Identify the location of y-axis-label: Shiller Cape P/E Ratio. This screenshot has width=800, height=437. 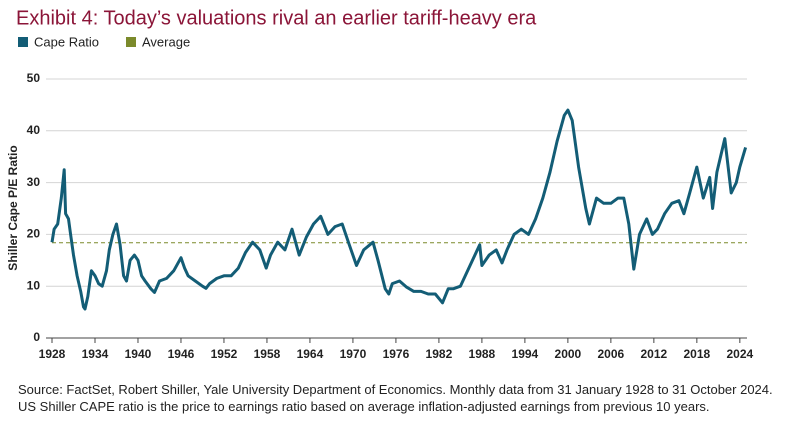
(13, 207).